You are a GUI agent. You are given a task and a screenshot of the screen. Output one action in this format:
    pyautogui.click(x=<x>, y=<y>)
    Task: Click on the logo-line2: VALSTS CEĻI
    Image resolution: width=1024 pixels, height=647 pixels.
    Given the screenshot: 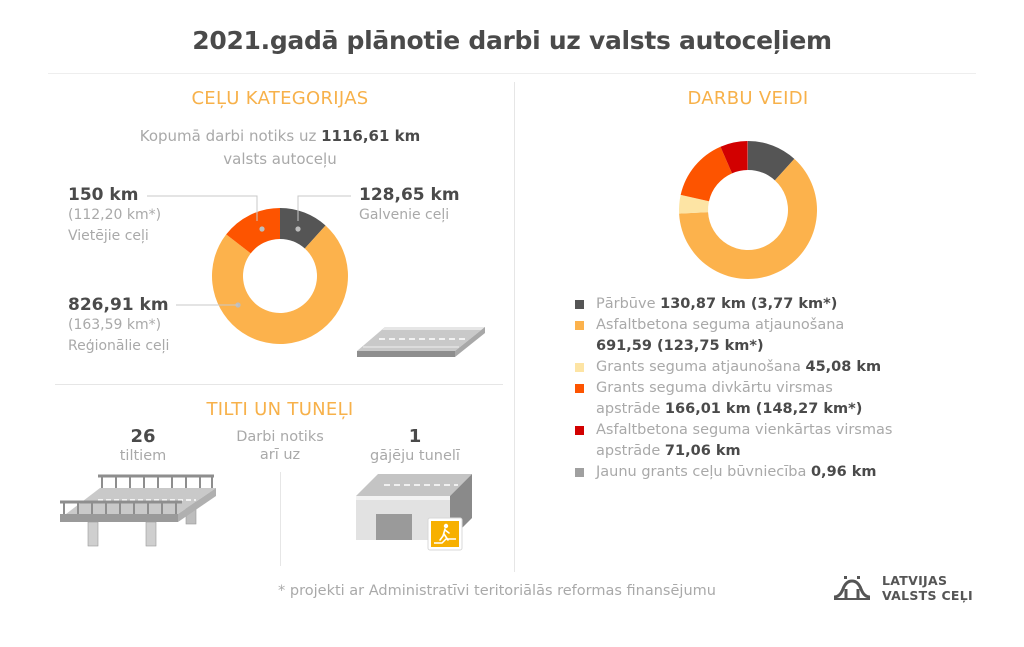 What is the action you would take?
    pyautogui.click(x=927, y=595)
    